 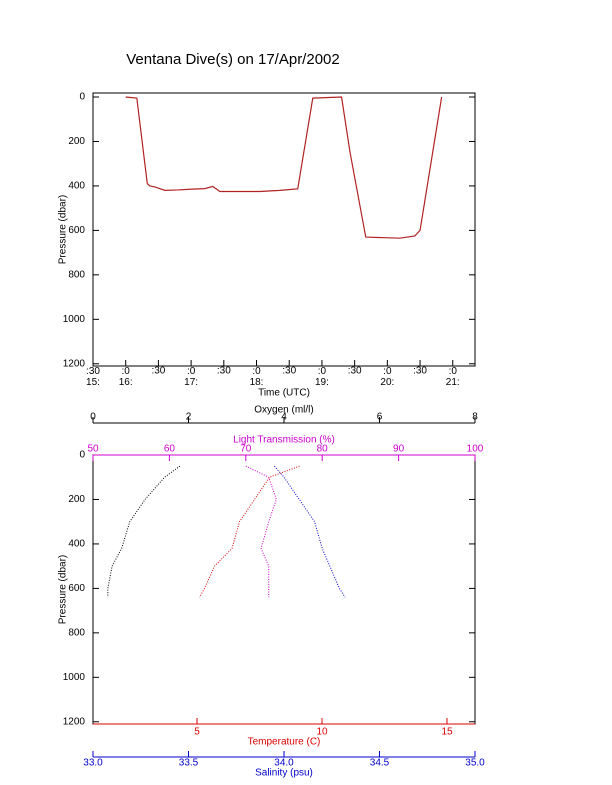 I want to click on chart-title: Ventana Dive(s) on 17/Apr/2002, so click(x=232, y=59).